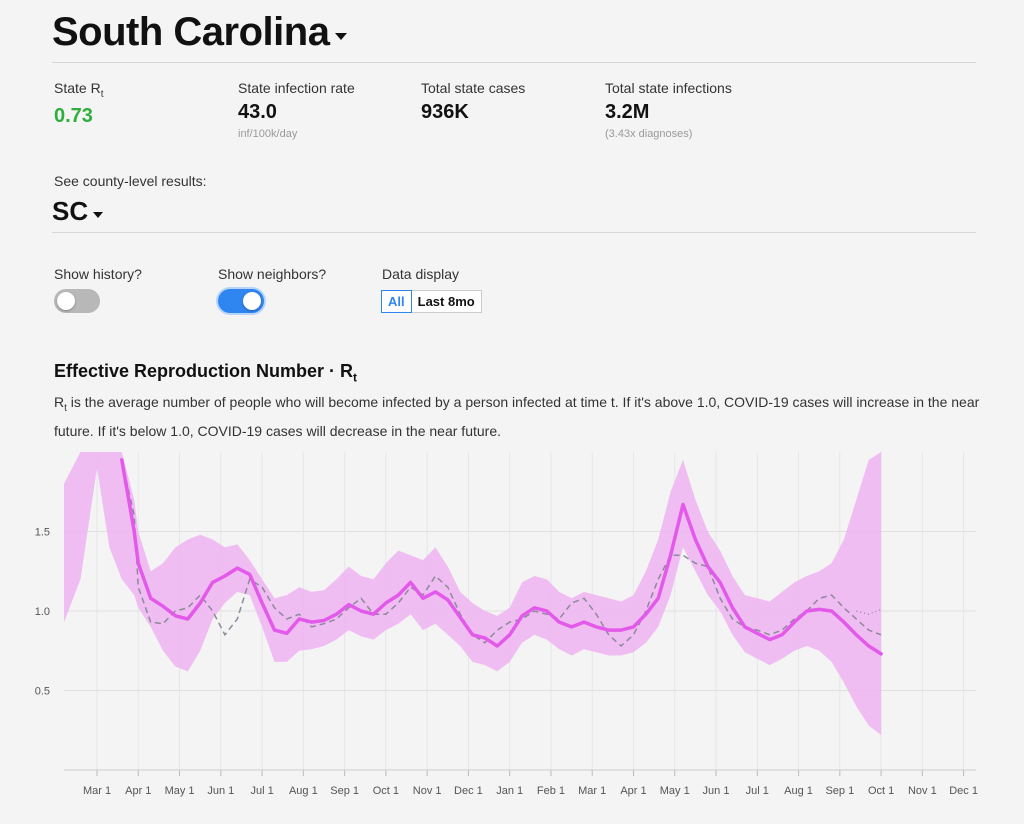  What do you see at coordinates (296, 88) in the screenshot?
I see `stat-label: State infection rate` at bounding box center [296, 88].